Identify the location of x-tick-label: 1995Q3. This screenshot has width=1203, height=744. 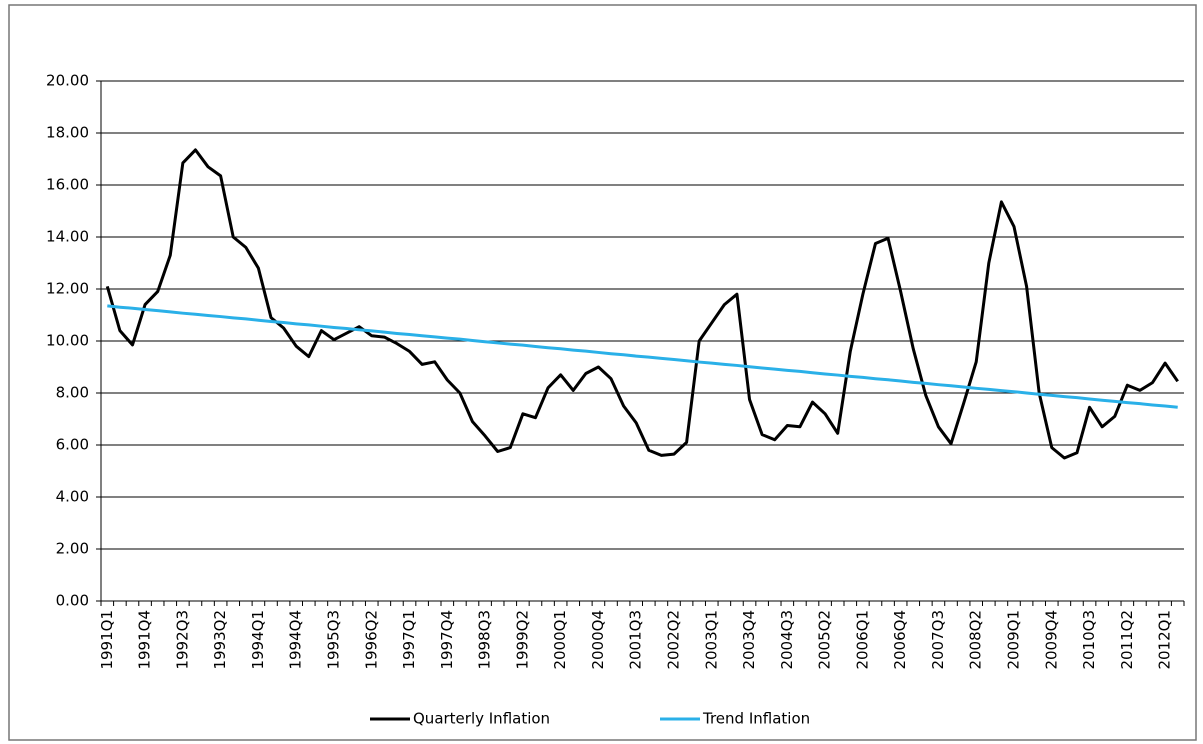
(333, 640).